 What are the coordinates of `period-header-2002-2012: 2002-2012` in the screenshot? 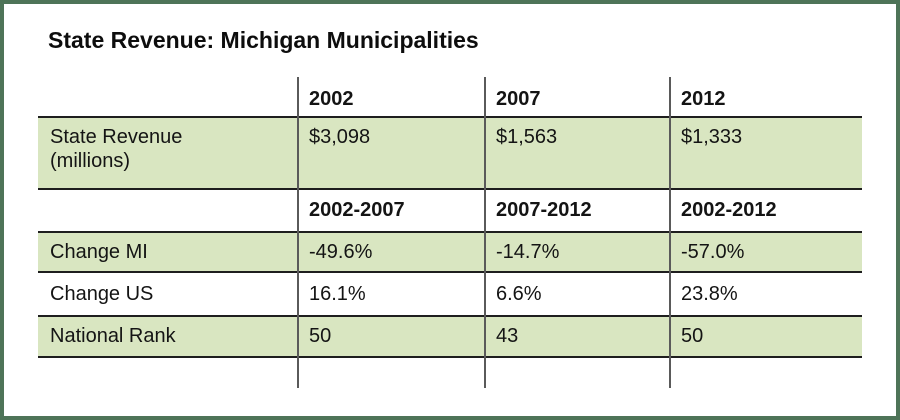 It's located at (729, 210).